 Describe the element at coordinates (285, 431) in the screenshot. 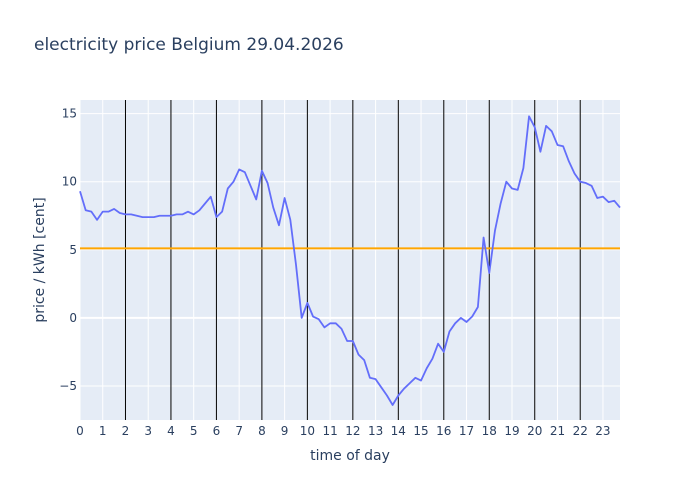

I see `x-tick-label: 9` at that location.